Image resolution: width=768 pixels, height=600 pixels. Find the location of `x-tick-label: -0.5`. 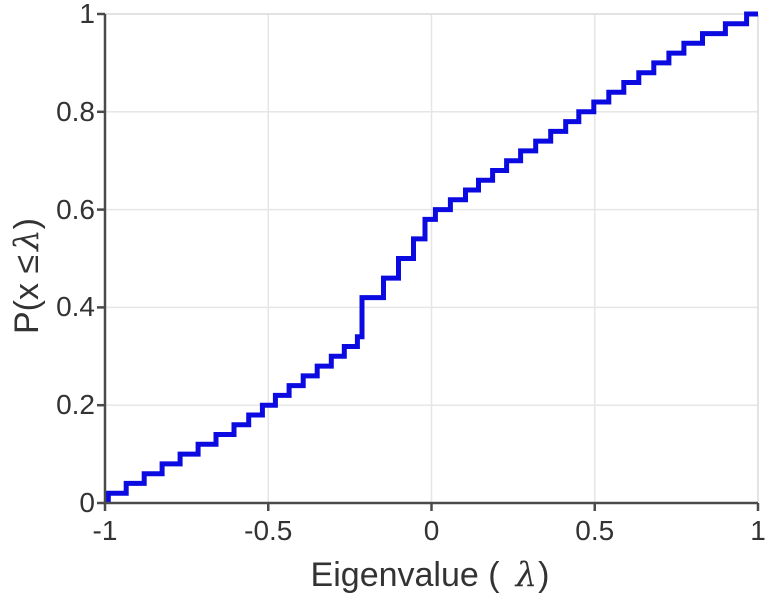

x-tick-label: -0.5 is located at coordinates (268, 530).